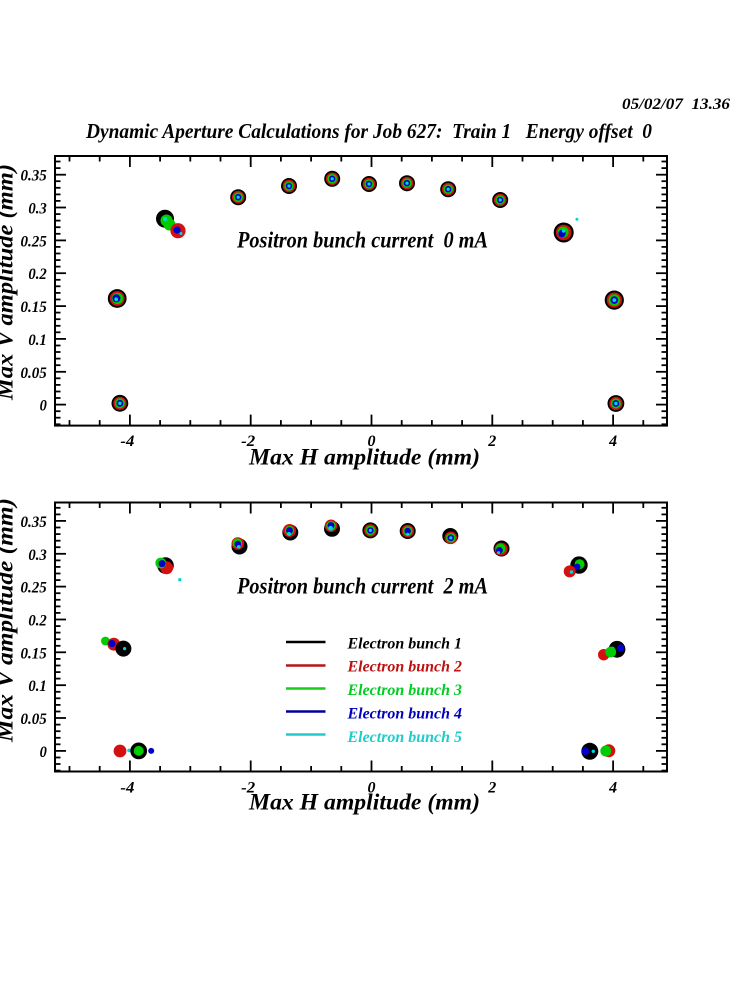 This screenshot has width=750, height=1000. I want to click on svg-text: Positron bunch current 2 mA, so click(362, 586).